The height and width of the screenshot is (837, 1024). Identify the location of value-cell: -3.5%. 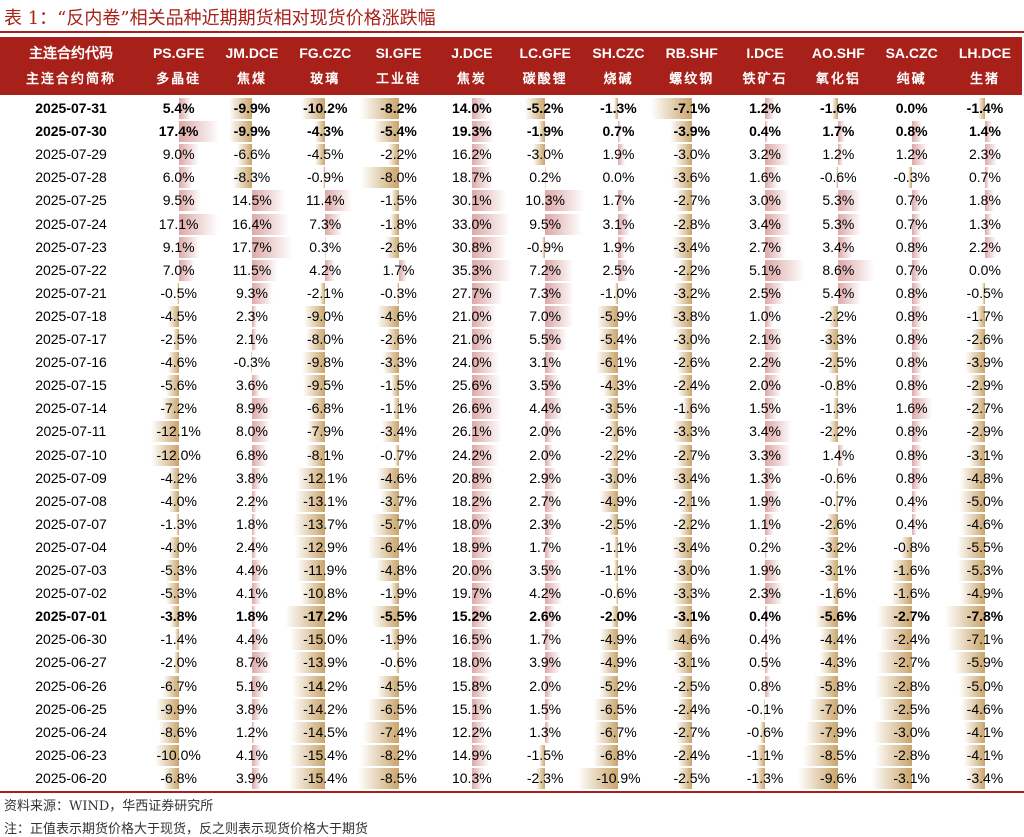
(618, 408).